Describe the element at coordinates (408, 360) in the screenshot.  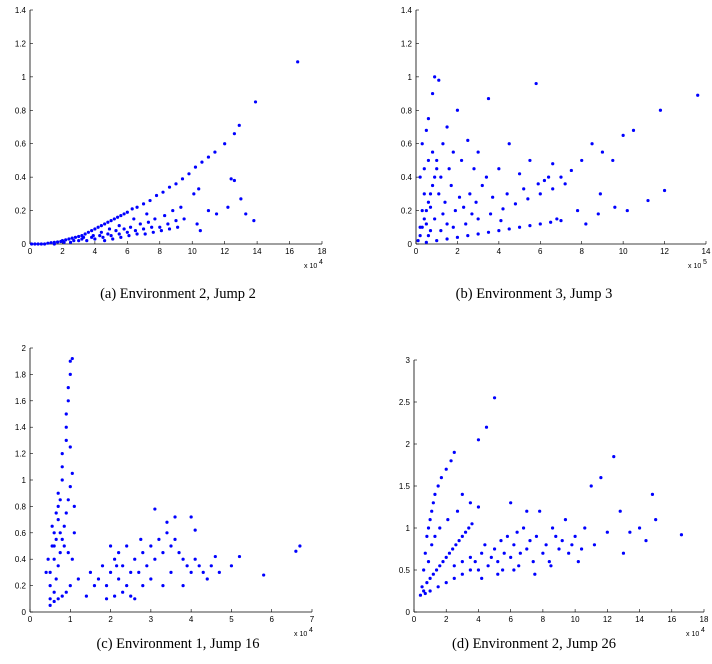
I see `y-tick-label: 3` at that location.